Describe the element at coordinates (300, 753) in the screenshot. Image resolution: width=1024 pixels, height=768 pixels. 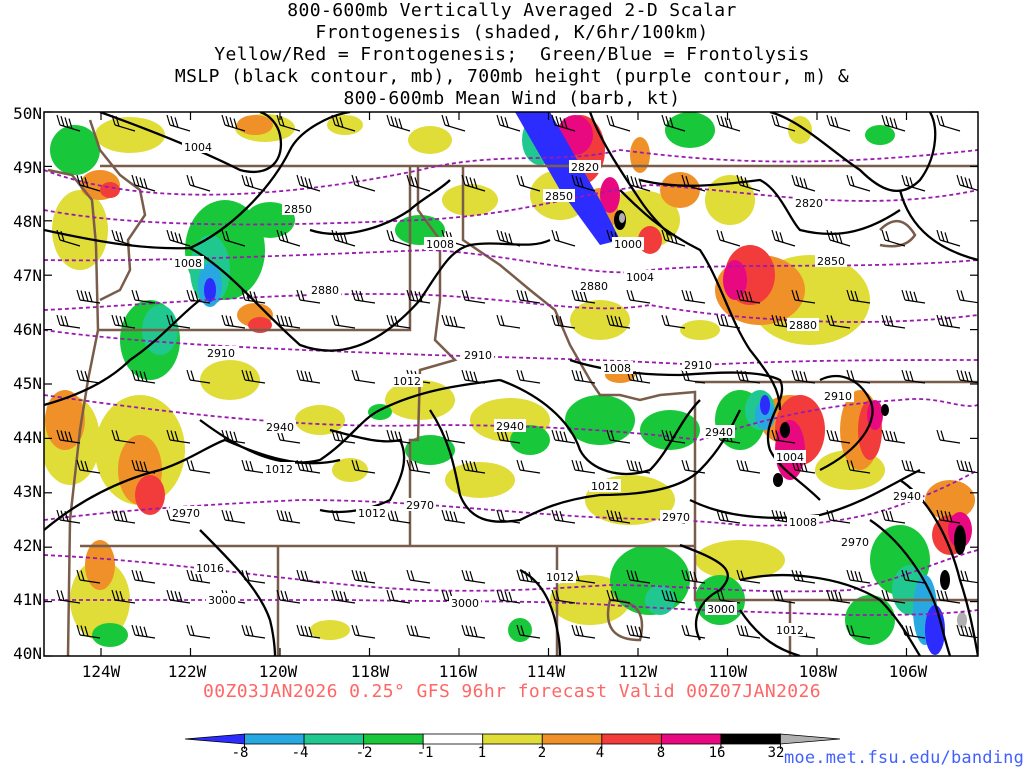
I see `colorbar-label: -4` at that location.